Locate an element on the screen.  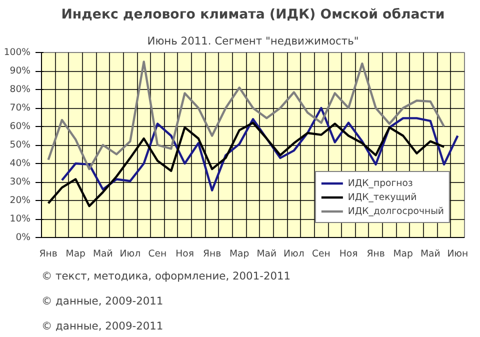
chart-subtitle: Июнь 2011. Сегмент "недвижимость" is located at coordinates (253, 41).